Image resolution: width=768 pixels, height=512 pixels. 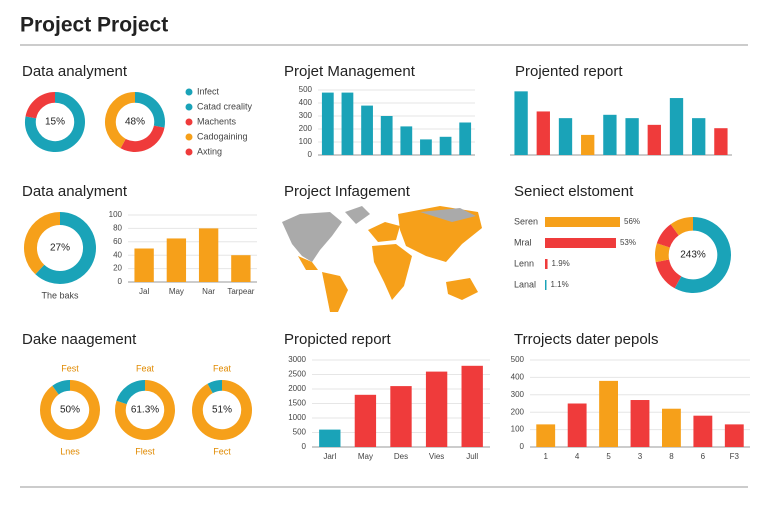 I want to click on x-tick-label: Des, so click(x=401, y=456).